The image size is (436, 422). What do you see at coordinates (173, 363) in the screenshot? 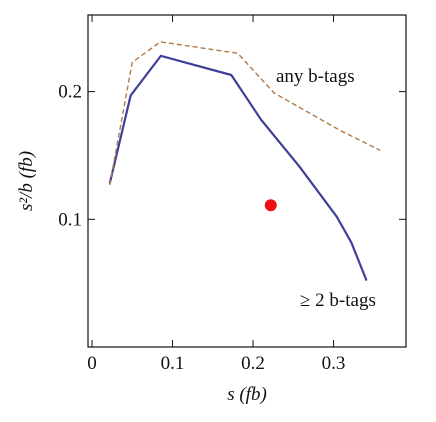
I see `x-tick-label: 0.1` at bounding box center [173, 363].